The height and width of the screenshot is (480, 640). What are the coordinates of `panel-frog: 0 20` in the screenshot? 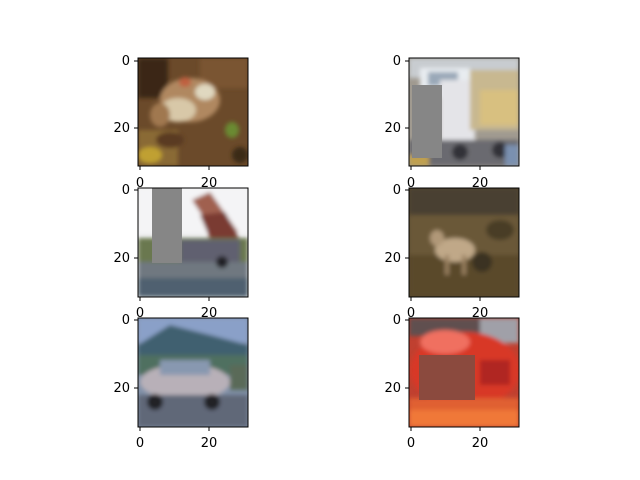 It's located at (181, 112).